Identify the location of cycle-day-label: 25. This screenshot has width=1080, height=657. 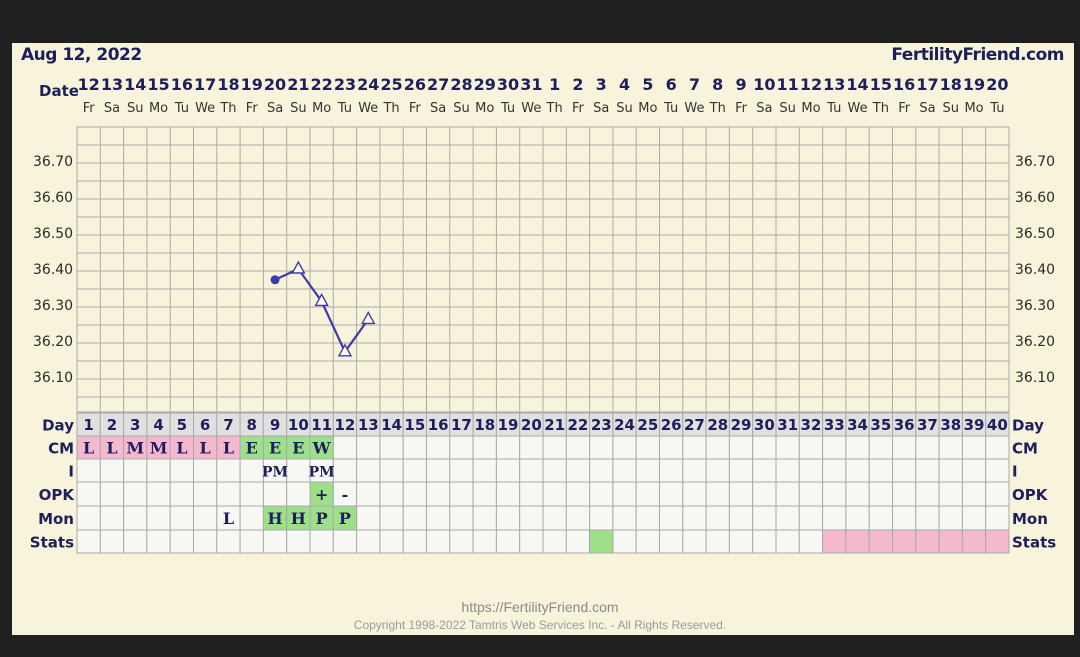
(647, 425).